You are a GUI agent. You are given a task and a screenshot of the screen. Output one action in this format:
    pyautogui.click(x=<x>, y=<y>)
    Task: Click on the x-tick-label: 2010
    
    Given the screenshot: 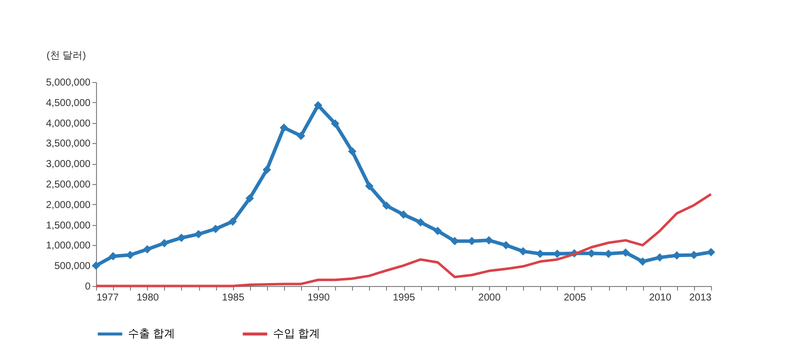 What is the action you would take?
    pyautogui.click(x=660, y=298)
    